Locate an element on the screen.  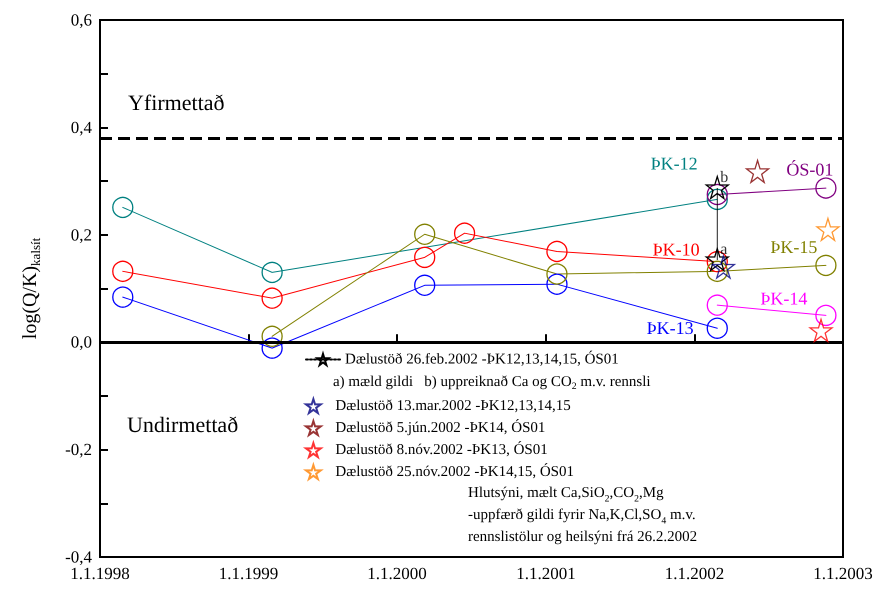
y-tick-label: 0,4 is located at coordinates (81, 127).